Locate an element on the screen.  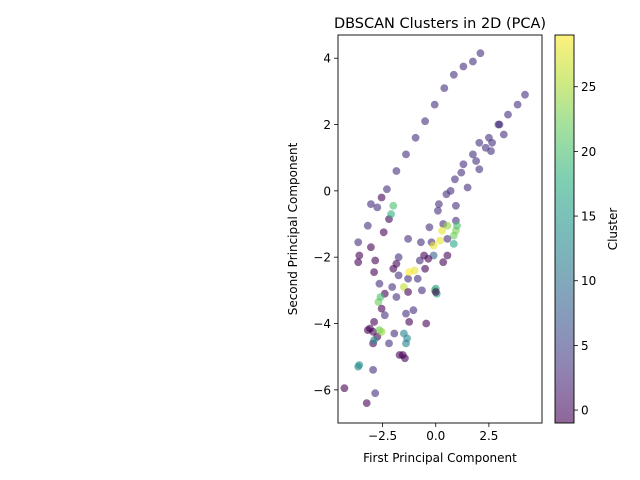
x-axis-ticks: −2.5 0.0 2.5 is located at coordinates (433, 433).